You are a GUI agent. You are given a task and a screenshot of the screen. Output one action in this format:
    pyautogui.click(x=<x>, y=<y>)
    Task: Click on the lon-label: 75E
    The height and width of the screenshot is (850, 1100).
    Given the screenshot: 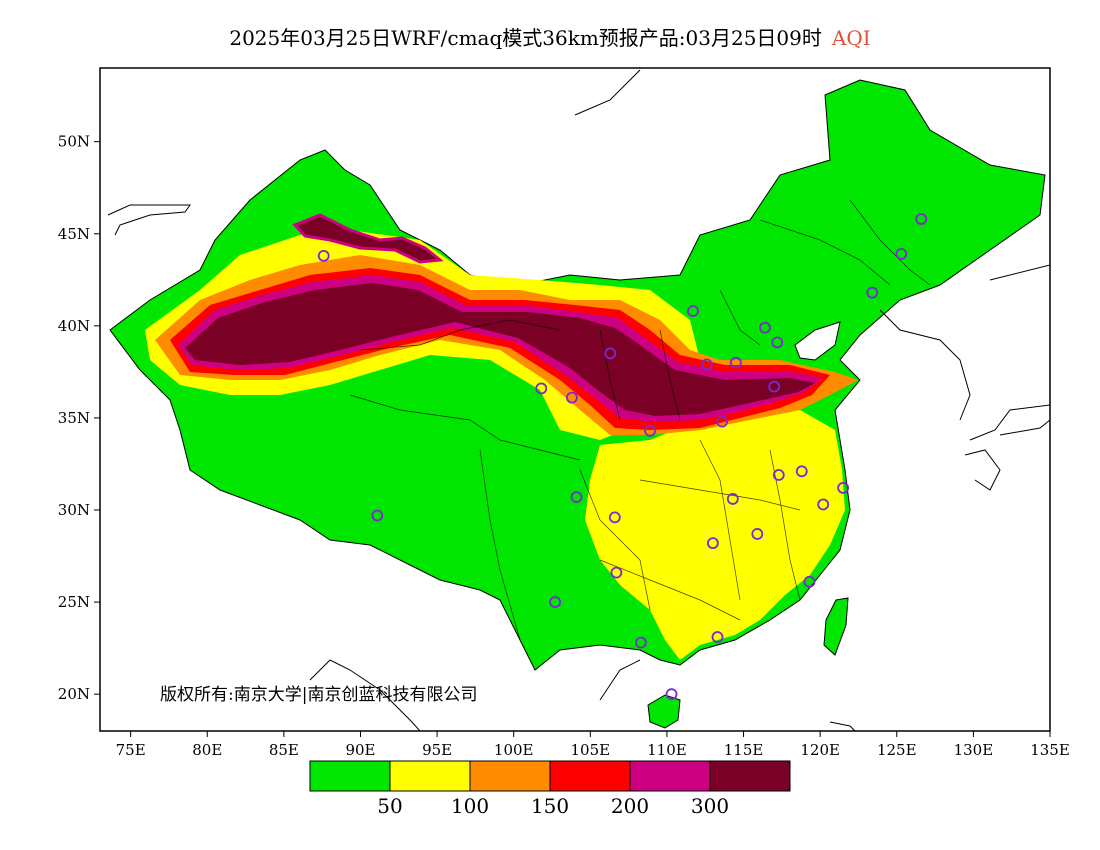 What is the action you would take?
    pyautogui.click(x=131, y=750)
    